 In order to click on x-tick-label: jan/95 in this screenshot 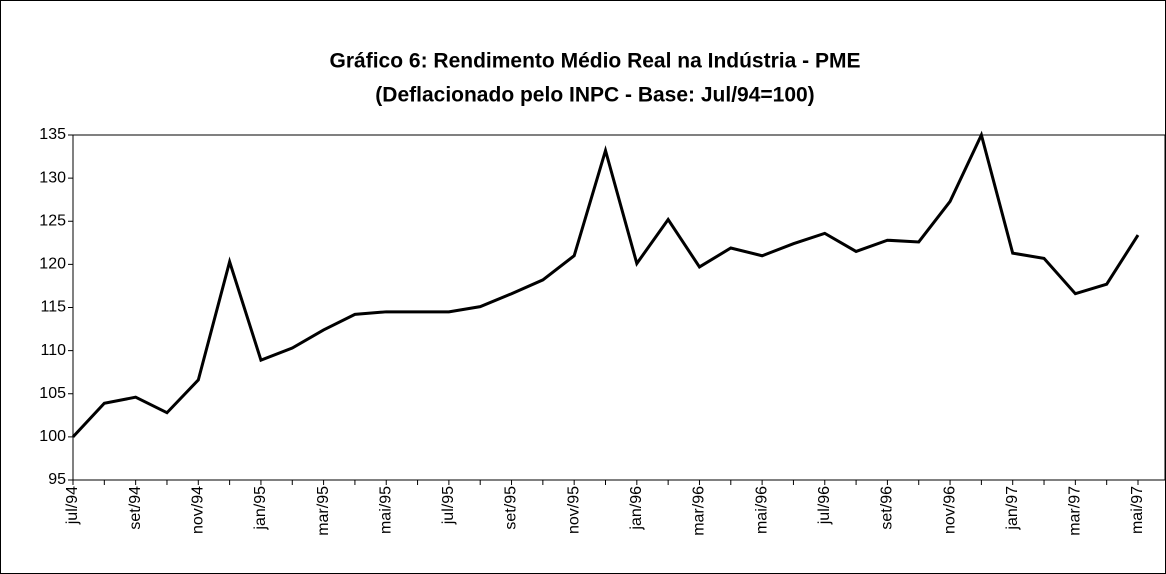, I will do `click(260, 508)`.